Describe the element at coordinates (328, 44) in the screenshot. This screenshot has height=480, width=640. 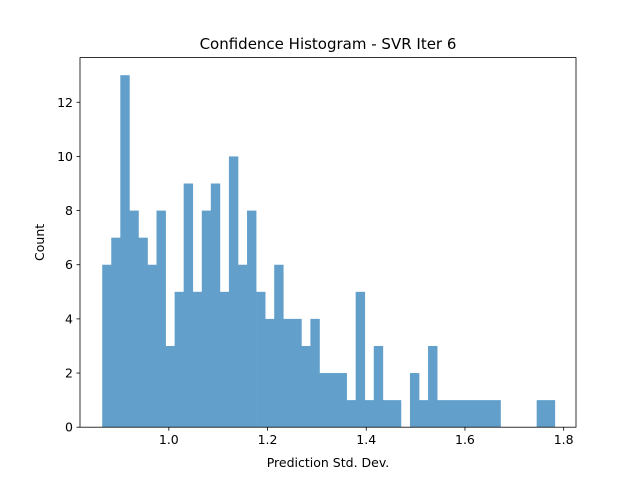
I see `chart-title: Confidence Histogram - SVR Iter 6` at that location.